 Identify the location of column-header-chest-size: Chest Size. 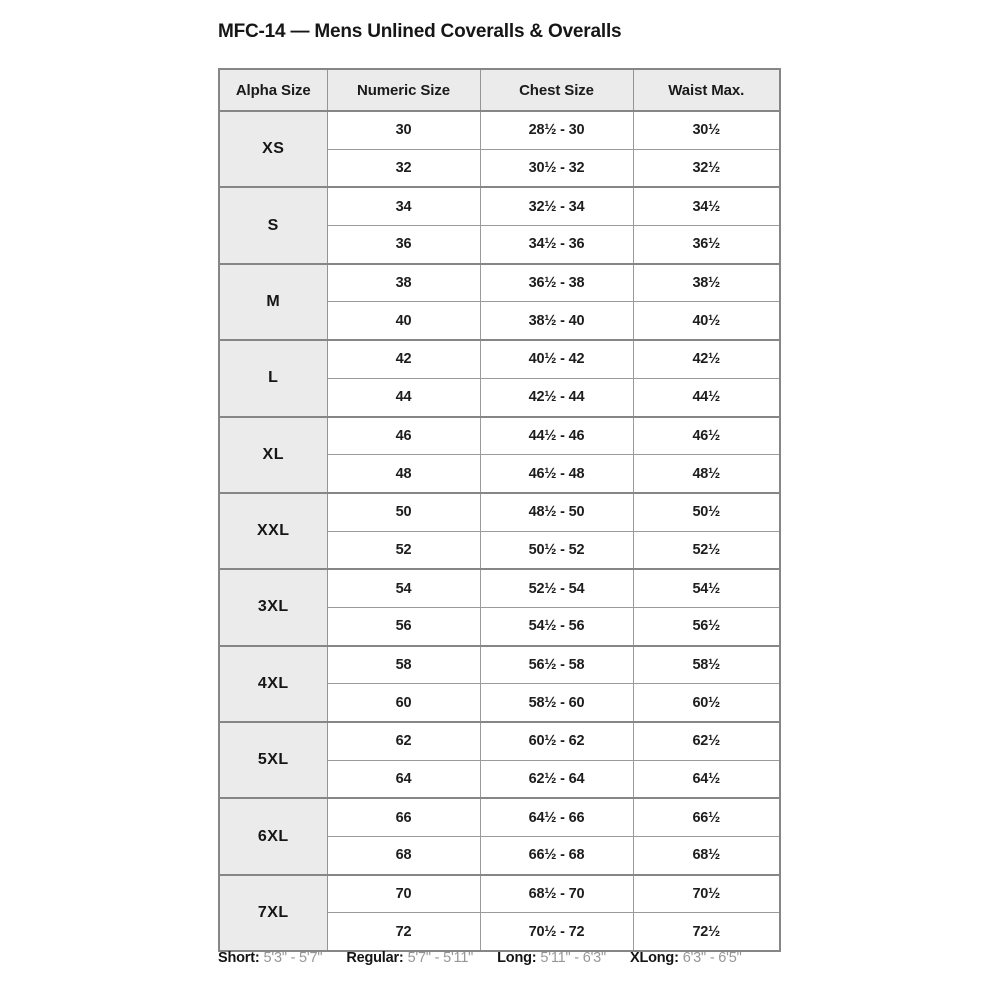
(556, 90).